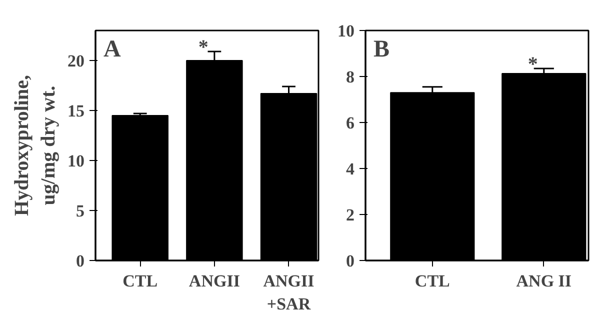  I want to click on y-tick-label: 4, so click(350, 169).